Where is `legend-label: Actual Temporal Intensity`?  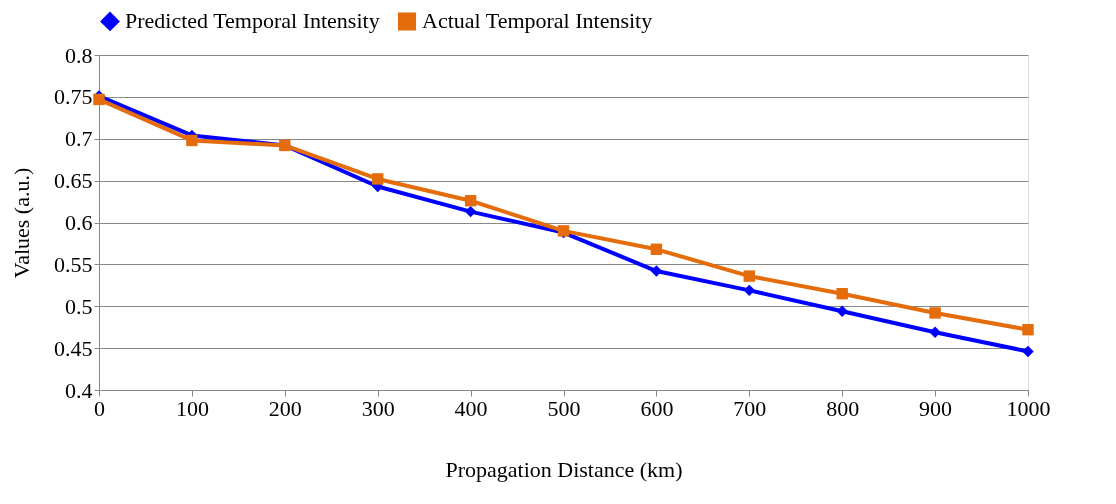 legend-label: Actual Temporal Intensity is located at coordinates (537, 21).